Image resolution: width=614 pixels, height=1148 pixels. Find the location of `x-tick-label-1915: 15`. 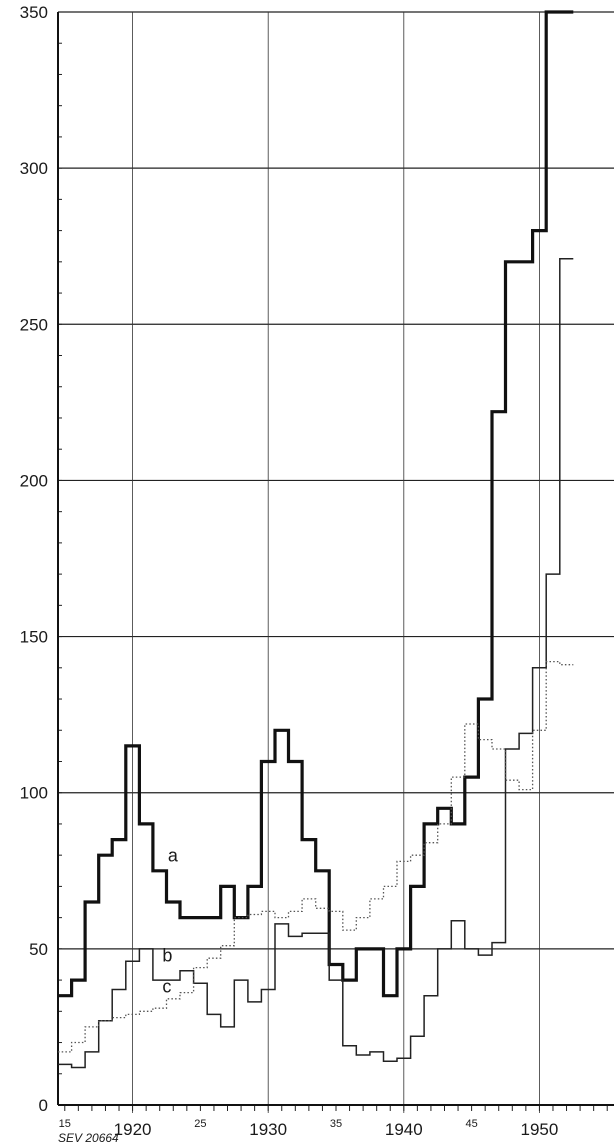

x-tick-label-1915: 15 is located at coordinates (65, 1124).